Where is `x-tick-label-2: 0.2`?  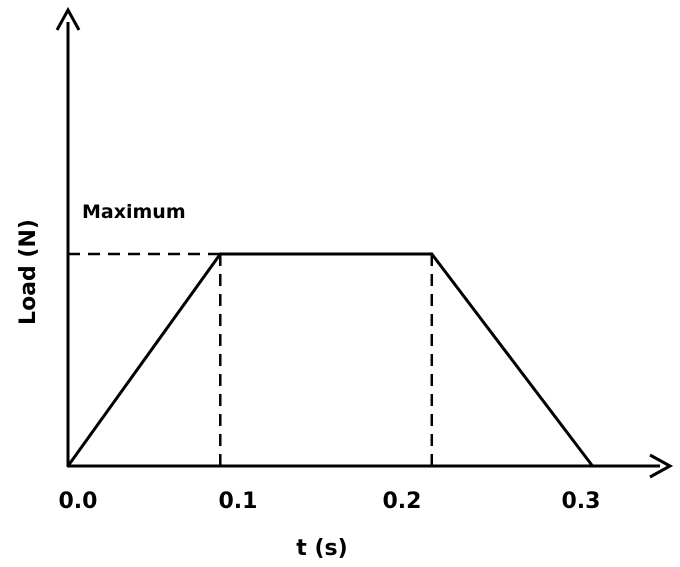 x-tick-label-2: 0.2 is located at coordinates (402, 501).